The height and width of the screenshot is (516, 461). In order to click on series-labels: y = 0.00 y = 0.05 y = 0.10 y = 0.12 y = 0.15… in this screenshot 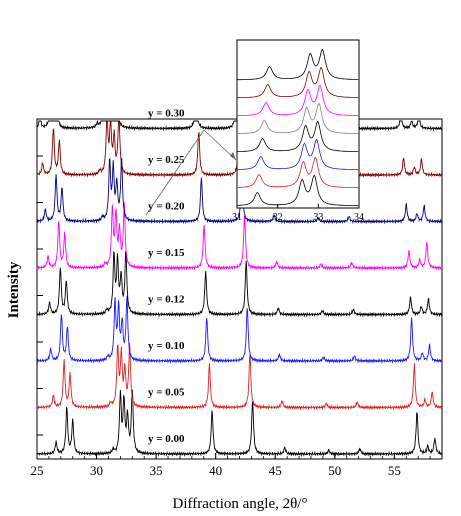, I will do `click(166, 277)`.